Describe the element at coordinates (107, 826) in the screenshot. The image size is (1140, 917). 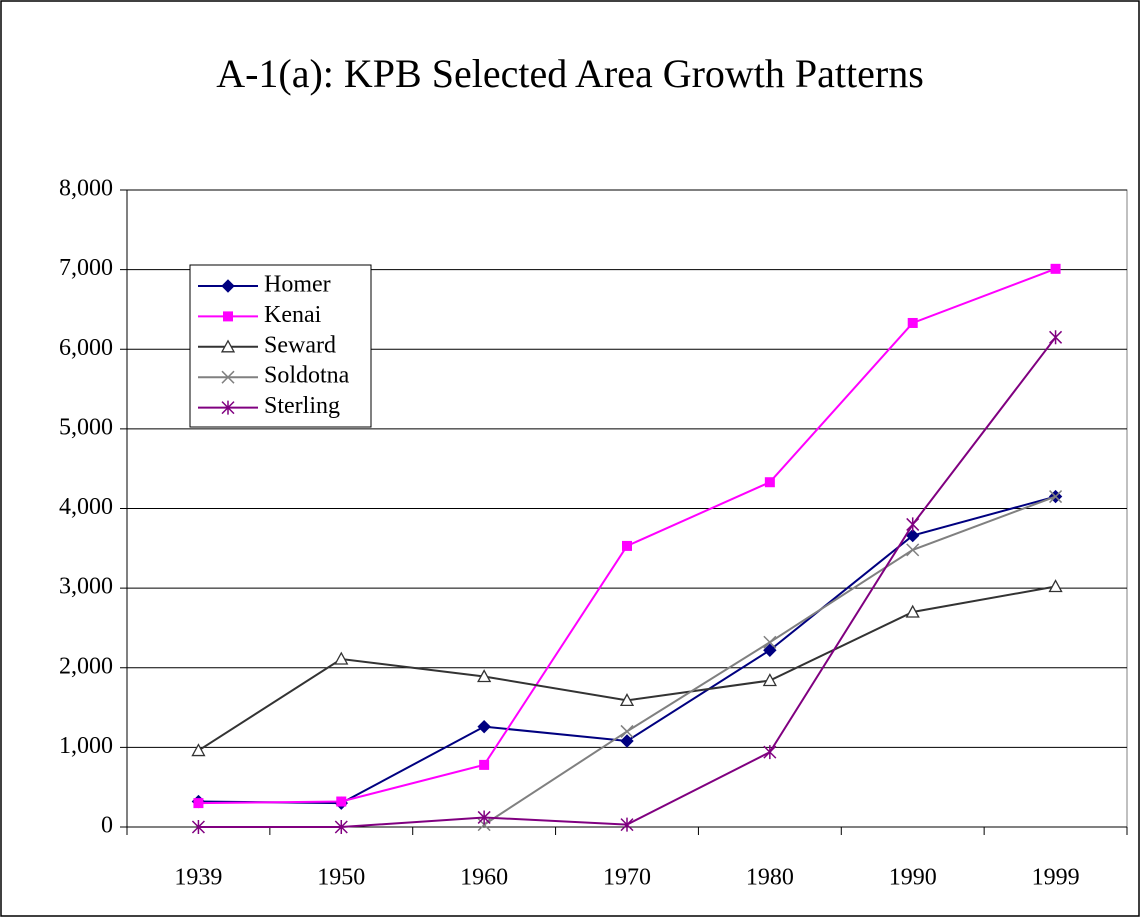
I see `y-tick-label: 0` at that location.